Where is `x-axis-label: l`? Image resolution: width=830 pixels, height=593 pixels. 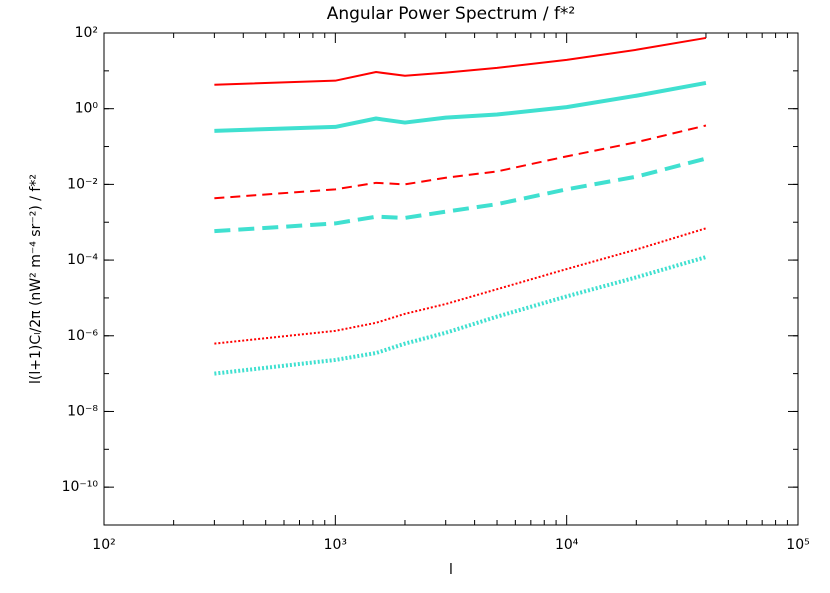 x-axis-label: l is located at coordinates (451, 570).